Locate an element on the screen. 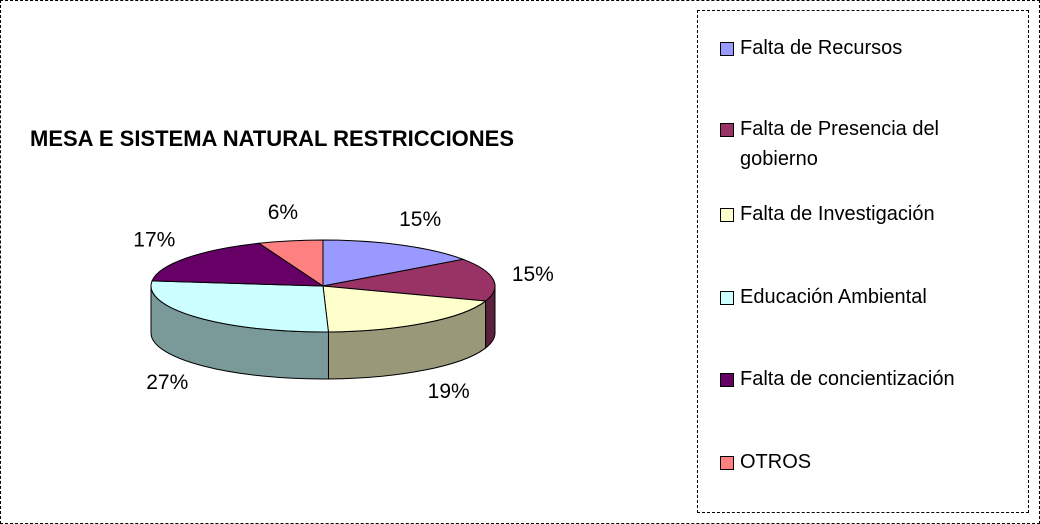 The width and height of the screenshot is (1040, 524). legend-label: Falta de Presencia del gobierno is located at coordinates (840, 144).